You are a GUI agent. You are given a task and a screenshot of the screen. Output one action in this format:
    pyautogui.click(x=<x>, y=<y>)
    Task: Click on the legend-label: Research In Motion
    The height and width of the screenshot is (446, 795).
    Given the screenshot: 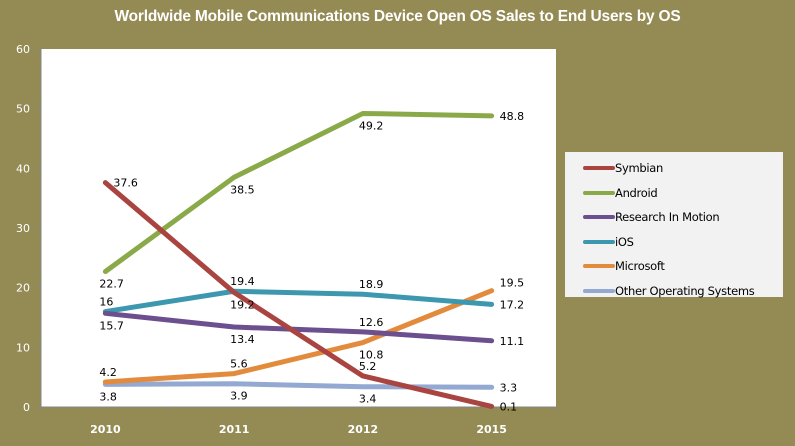 What is the action you would take?
    pyautogui.click(x=667, y=217)
    